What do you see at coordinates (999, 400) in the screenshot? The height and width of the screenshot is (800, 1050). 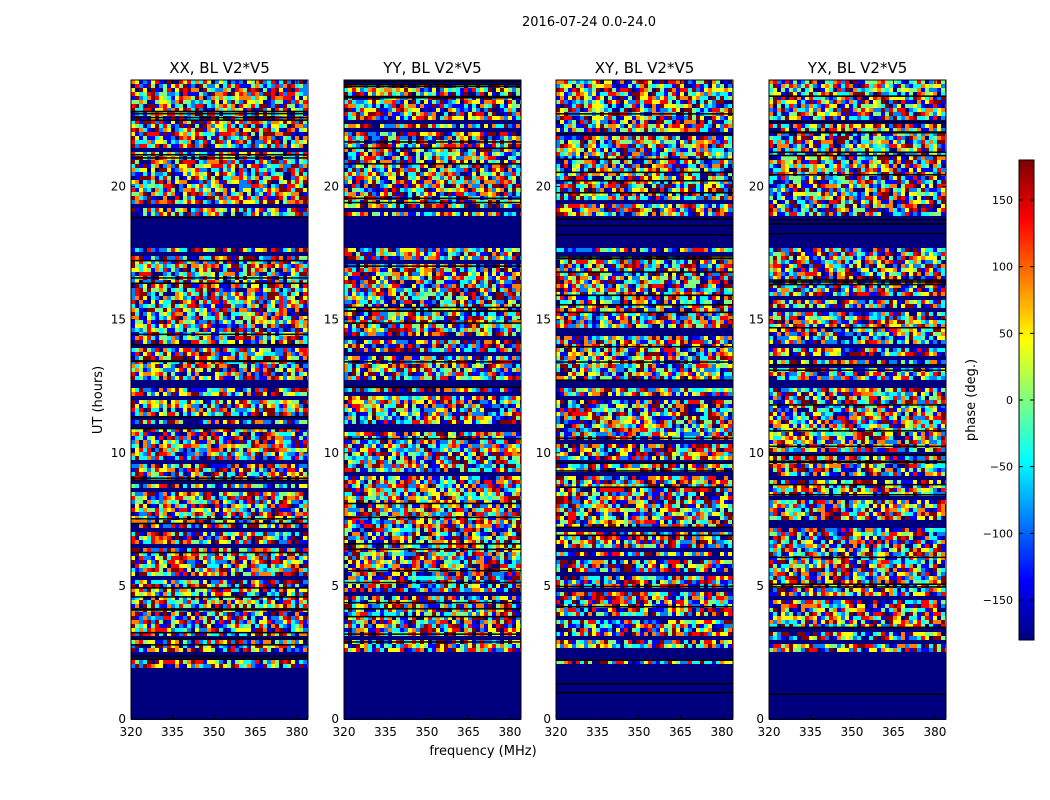 I see `colorbar: −150 −100 −50 0 50 100 150 phase (deg.)` at bounding box center [999, 400].